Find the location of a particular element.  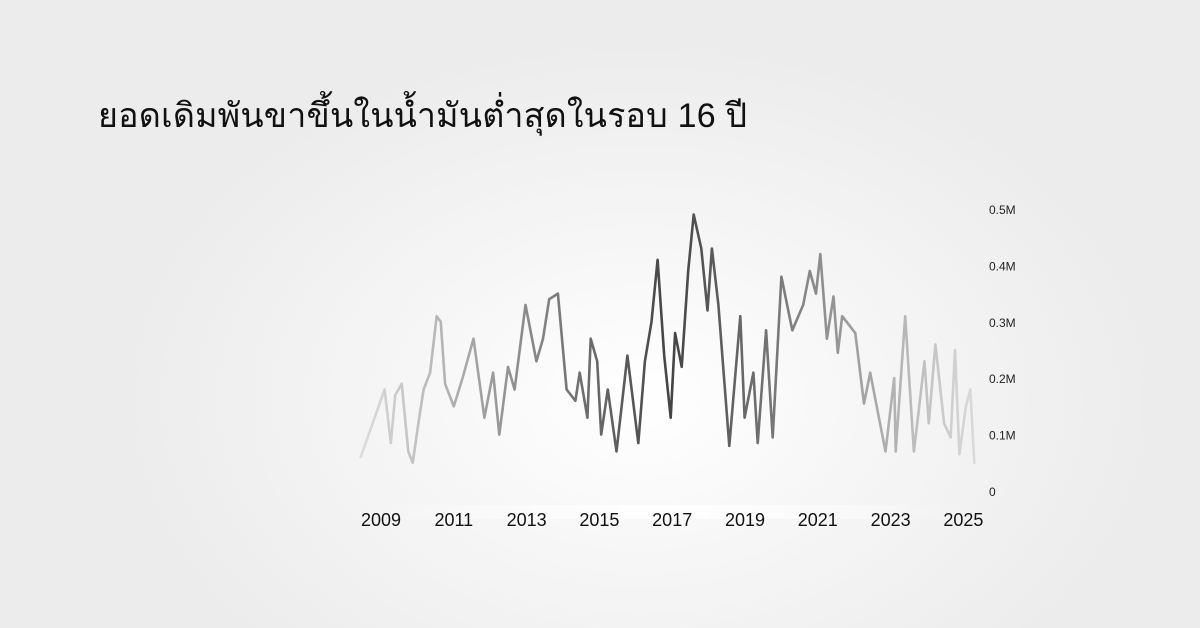

y-tick-label: 0.2M is located at coordinates (1002, 379).